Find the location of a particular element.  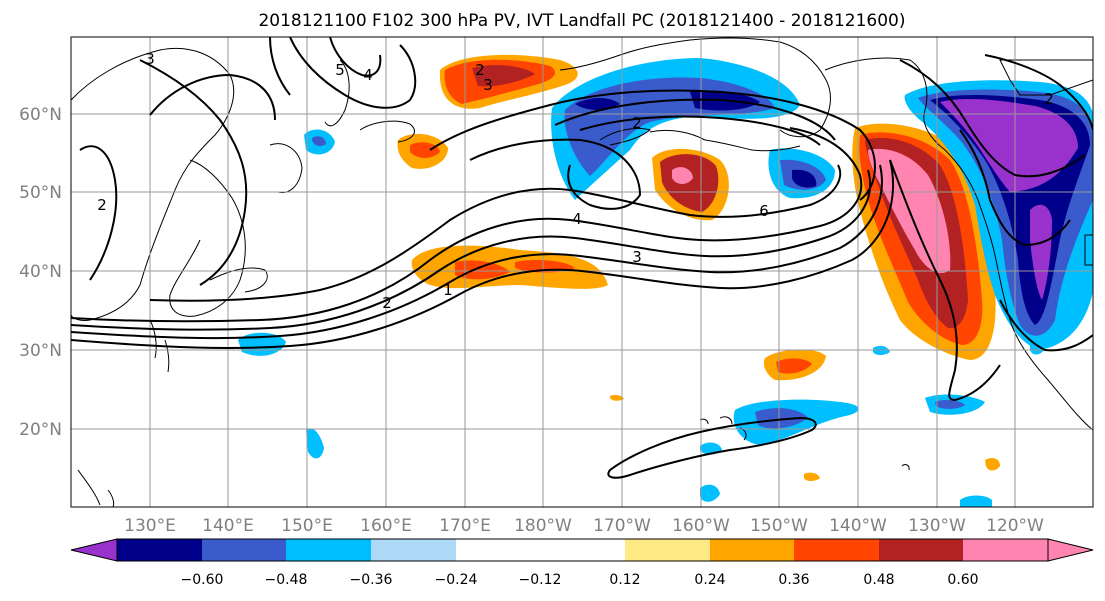

lat-label-30n: 30°N is located at coordinates (40, 351).